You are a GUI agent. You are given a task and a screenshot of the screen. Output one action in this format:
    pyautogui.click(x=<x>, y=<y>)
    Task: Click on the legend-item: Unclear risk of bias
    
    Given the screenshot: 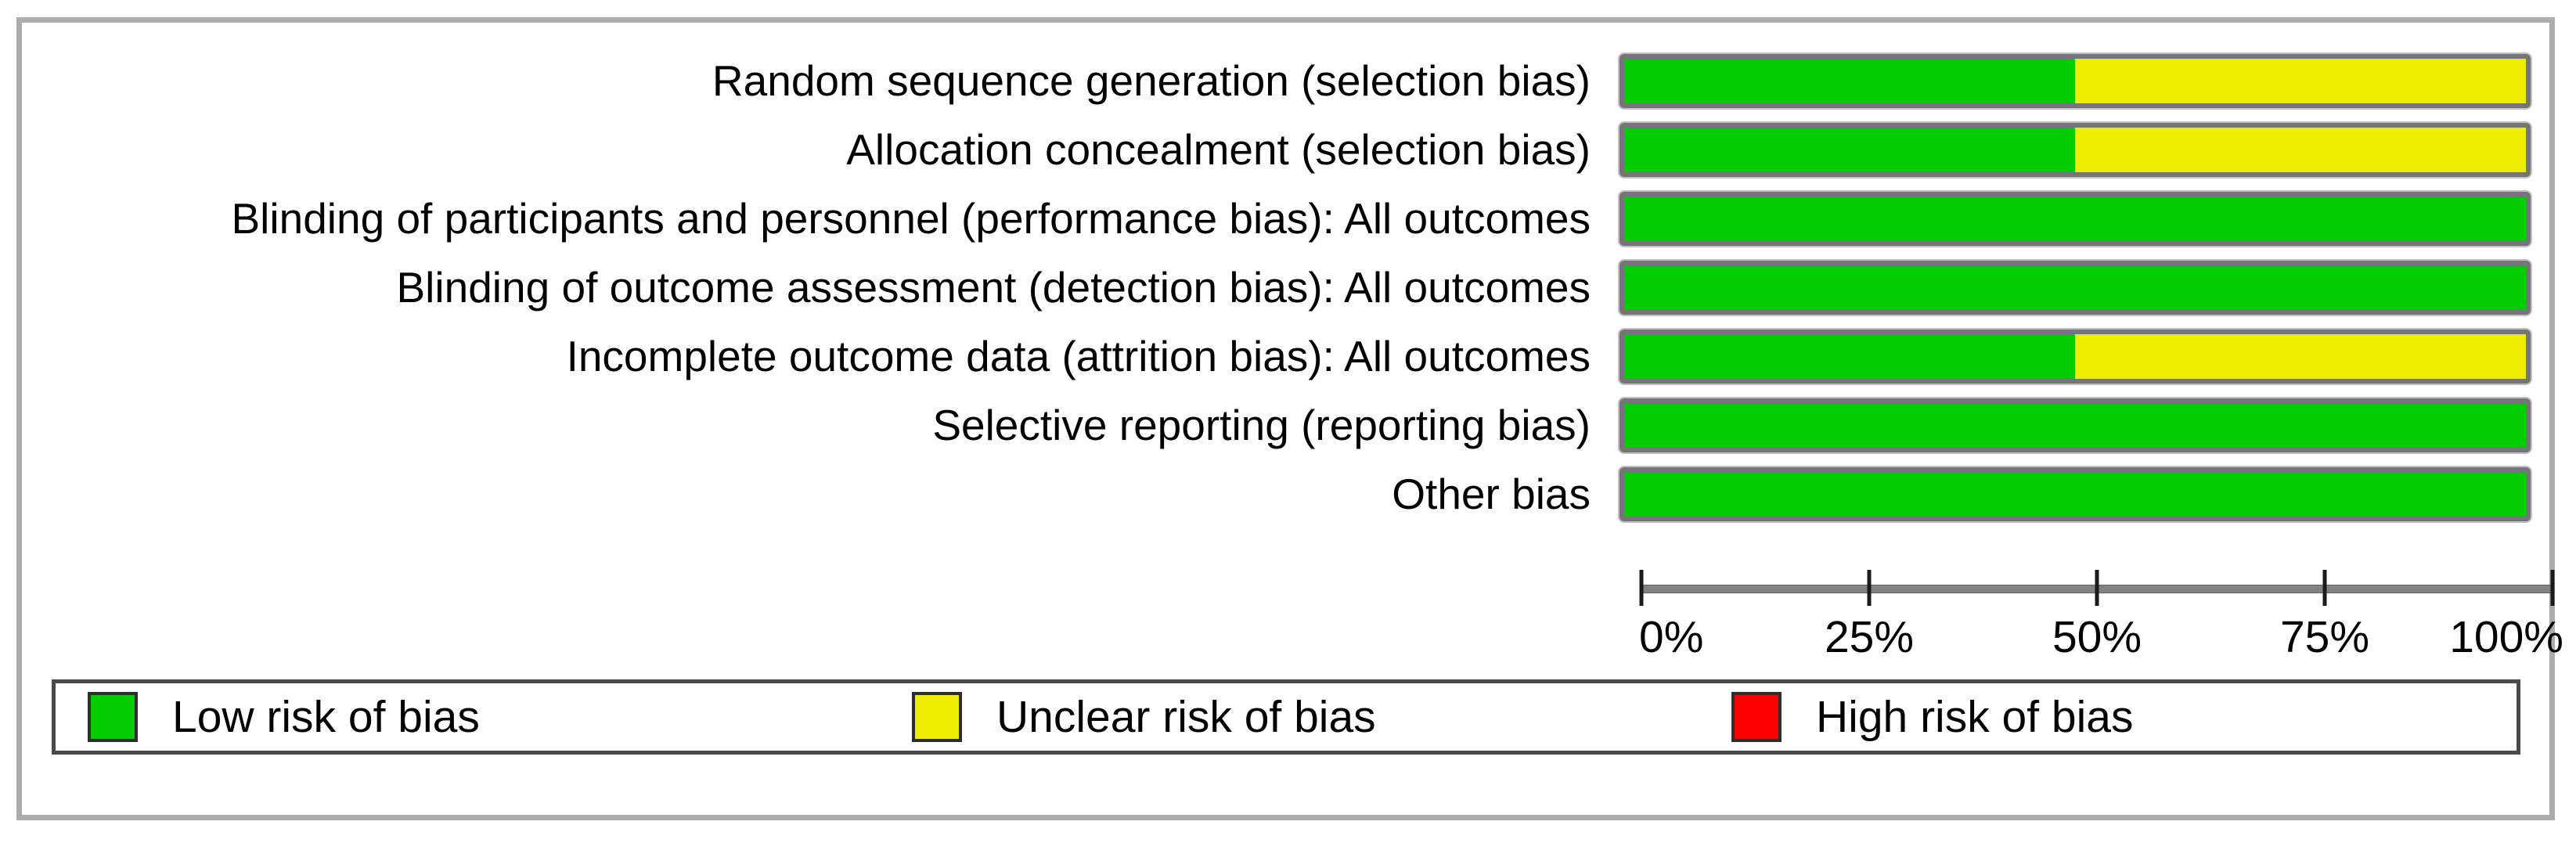 What is the action you would take?
    pyautogui.click(x=1144, y=717)
    